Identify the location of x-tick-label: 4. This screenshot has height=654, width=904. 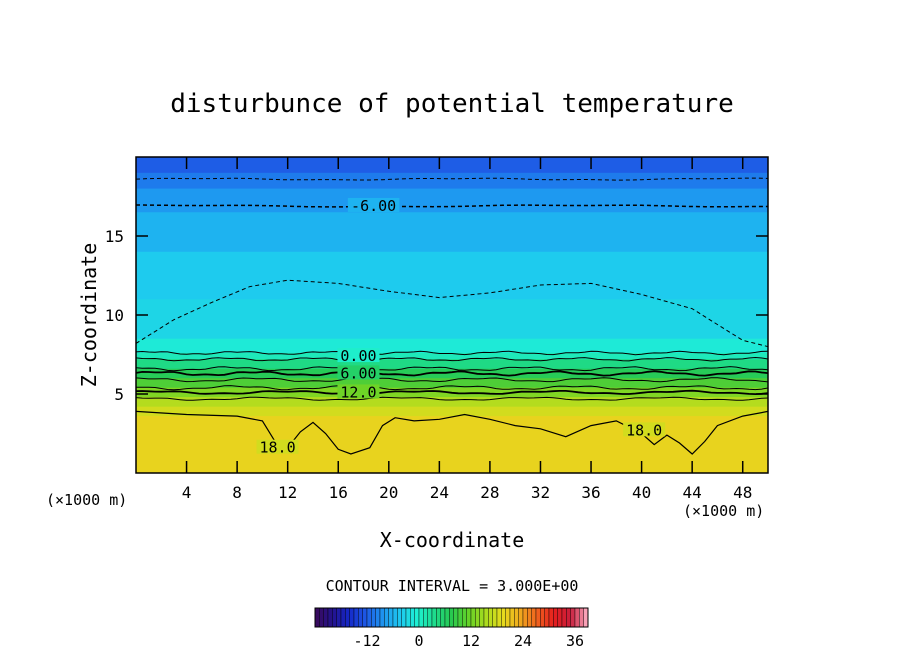
(187, 492).